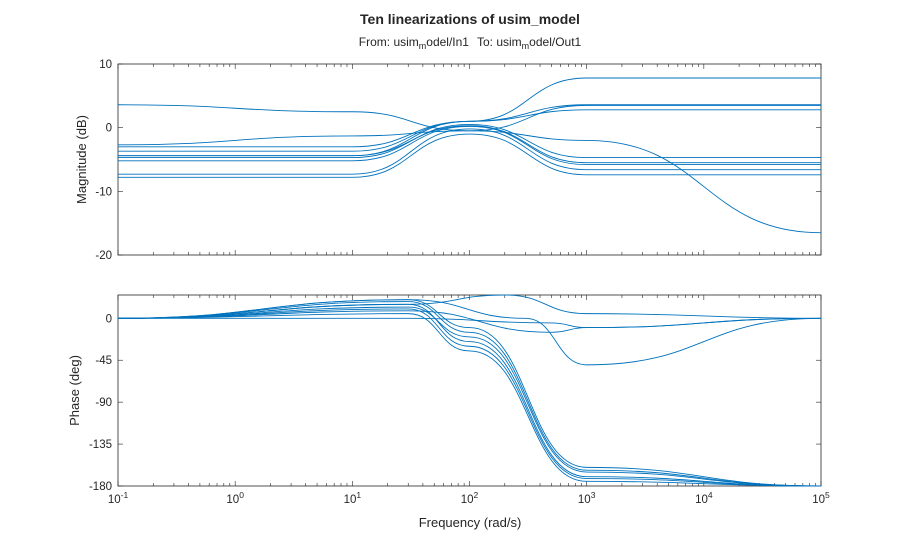 The width and height of the screenshot is (908, 546). Describe the element at coordinates (109, 319) in the screenshot. I see `phase-y-tick-label: 0` at that location.